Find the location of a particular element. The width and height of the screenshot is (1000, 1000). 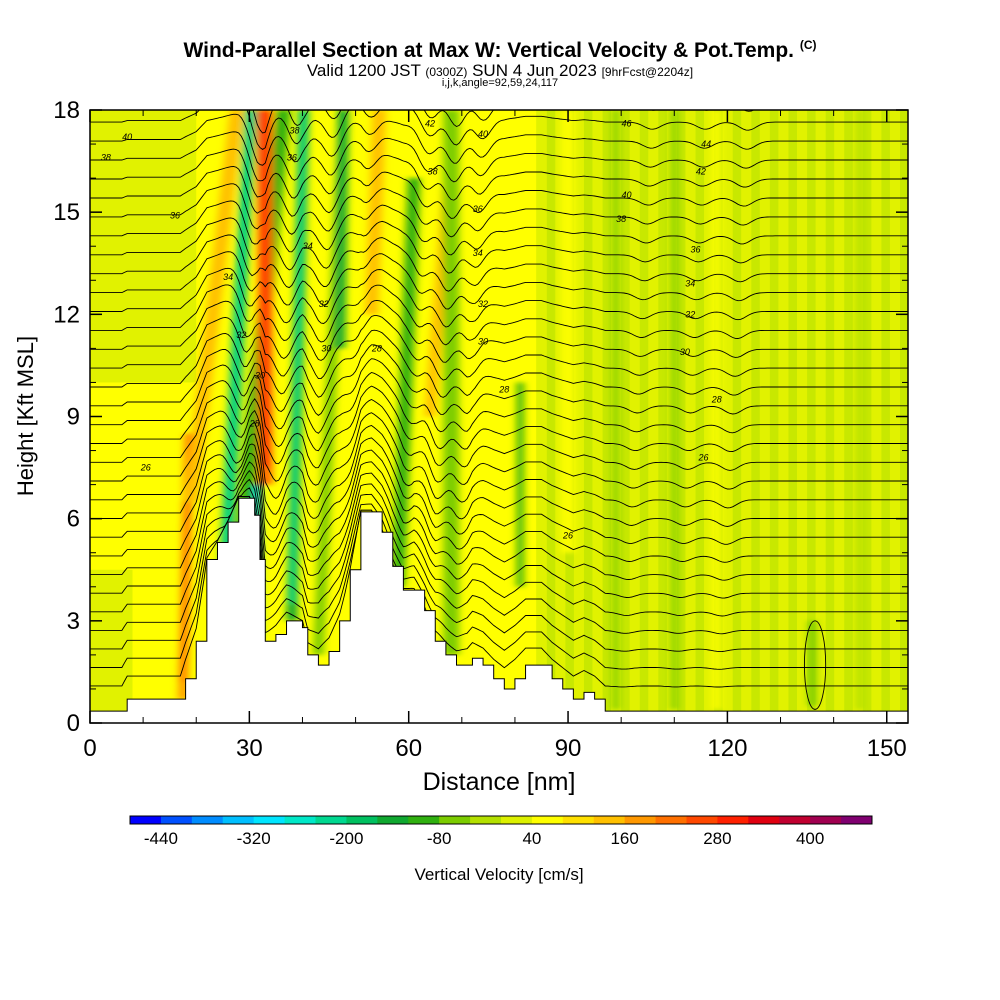

x-axis-label: Distance [nm] is located at coordinates (499, 782).